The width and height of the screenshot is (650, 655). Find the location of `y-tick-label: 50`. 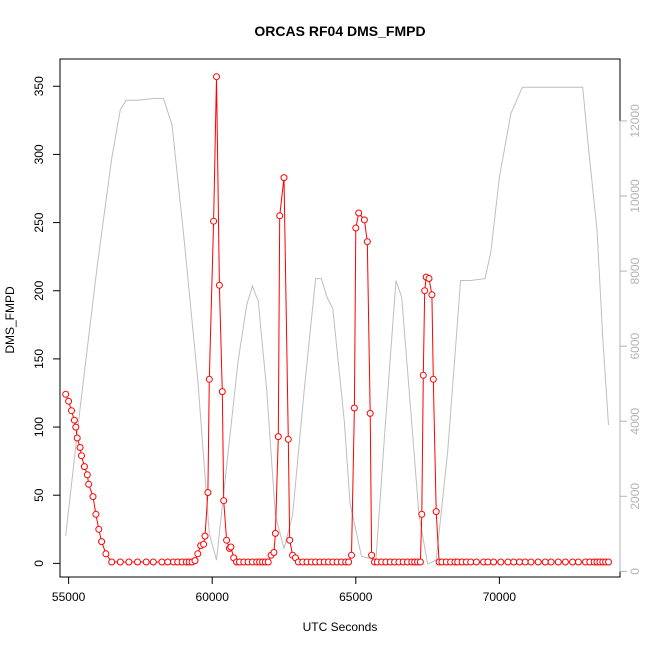

y-tick-label: 50 is located at coordinates (39, 495).